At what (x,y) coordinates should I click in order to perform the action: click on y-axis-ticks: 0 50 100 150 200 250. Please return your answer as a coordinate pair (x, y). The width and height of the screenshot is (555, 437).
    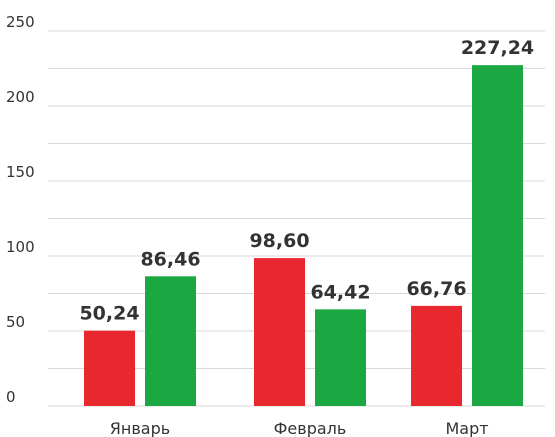
    Looking at the image, I should click on (20, 209).